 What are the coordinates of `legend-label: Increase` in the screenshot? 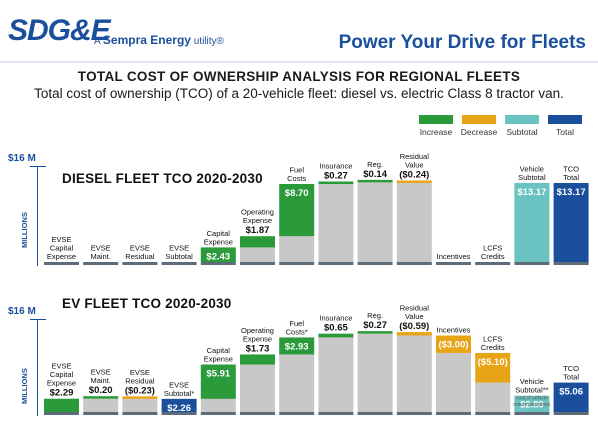 It's located at (436, 132).